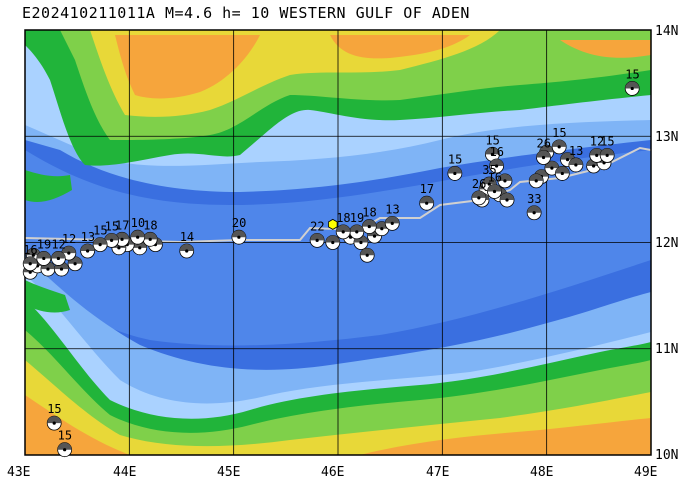 This screenshot has width=694, height=484. I want to click on lat-axis: 14N 13N 12N 11N 10N, so click(666, 243).